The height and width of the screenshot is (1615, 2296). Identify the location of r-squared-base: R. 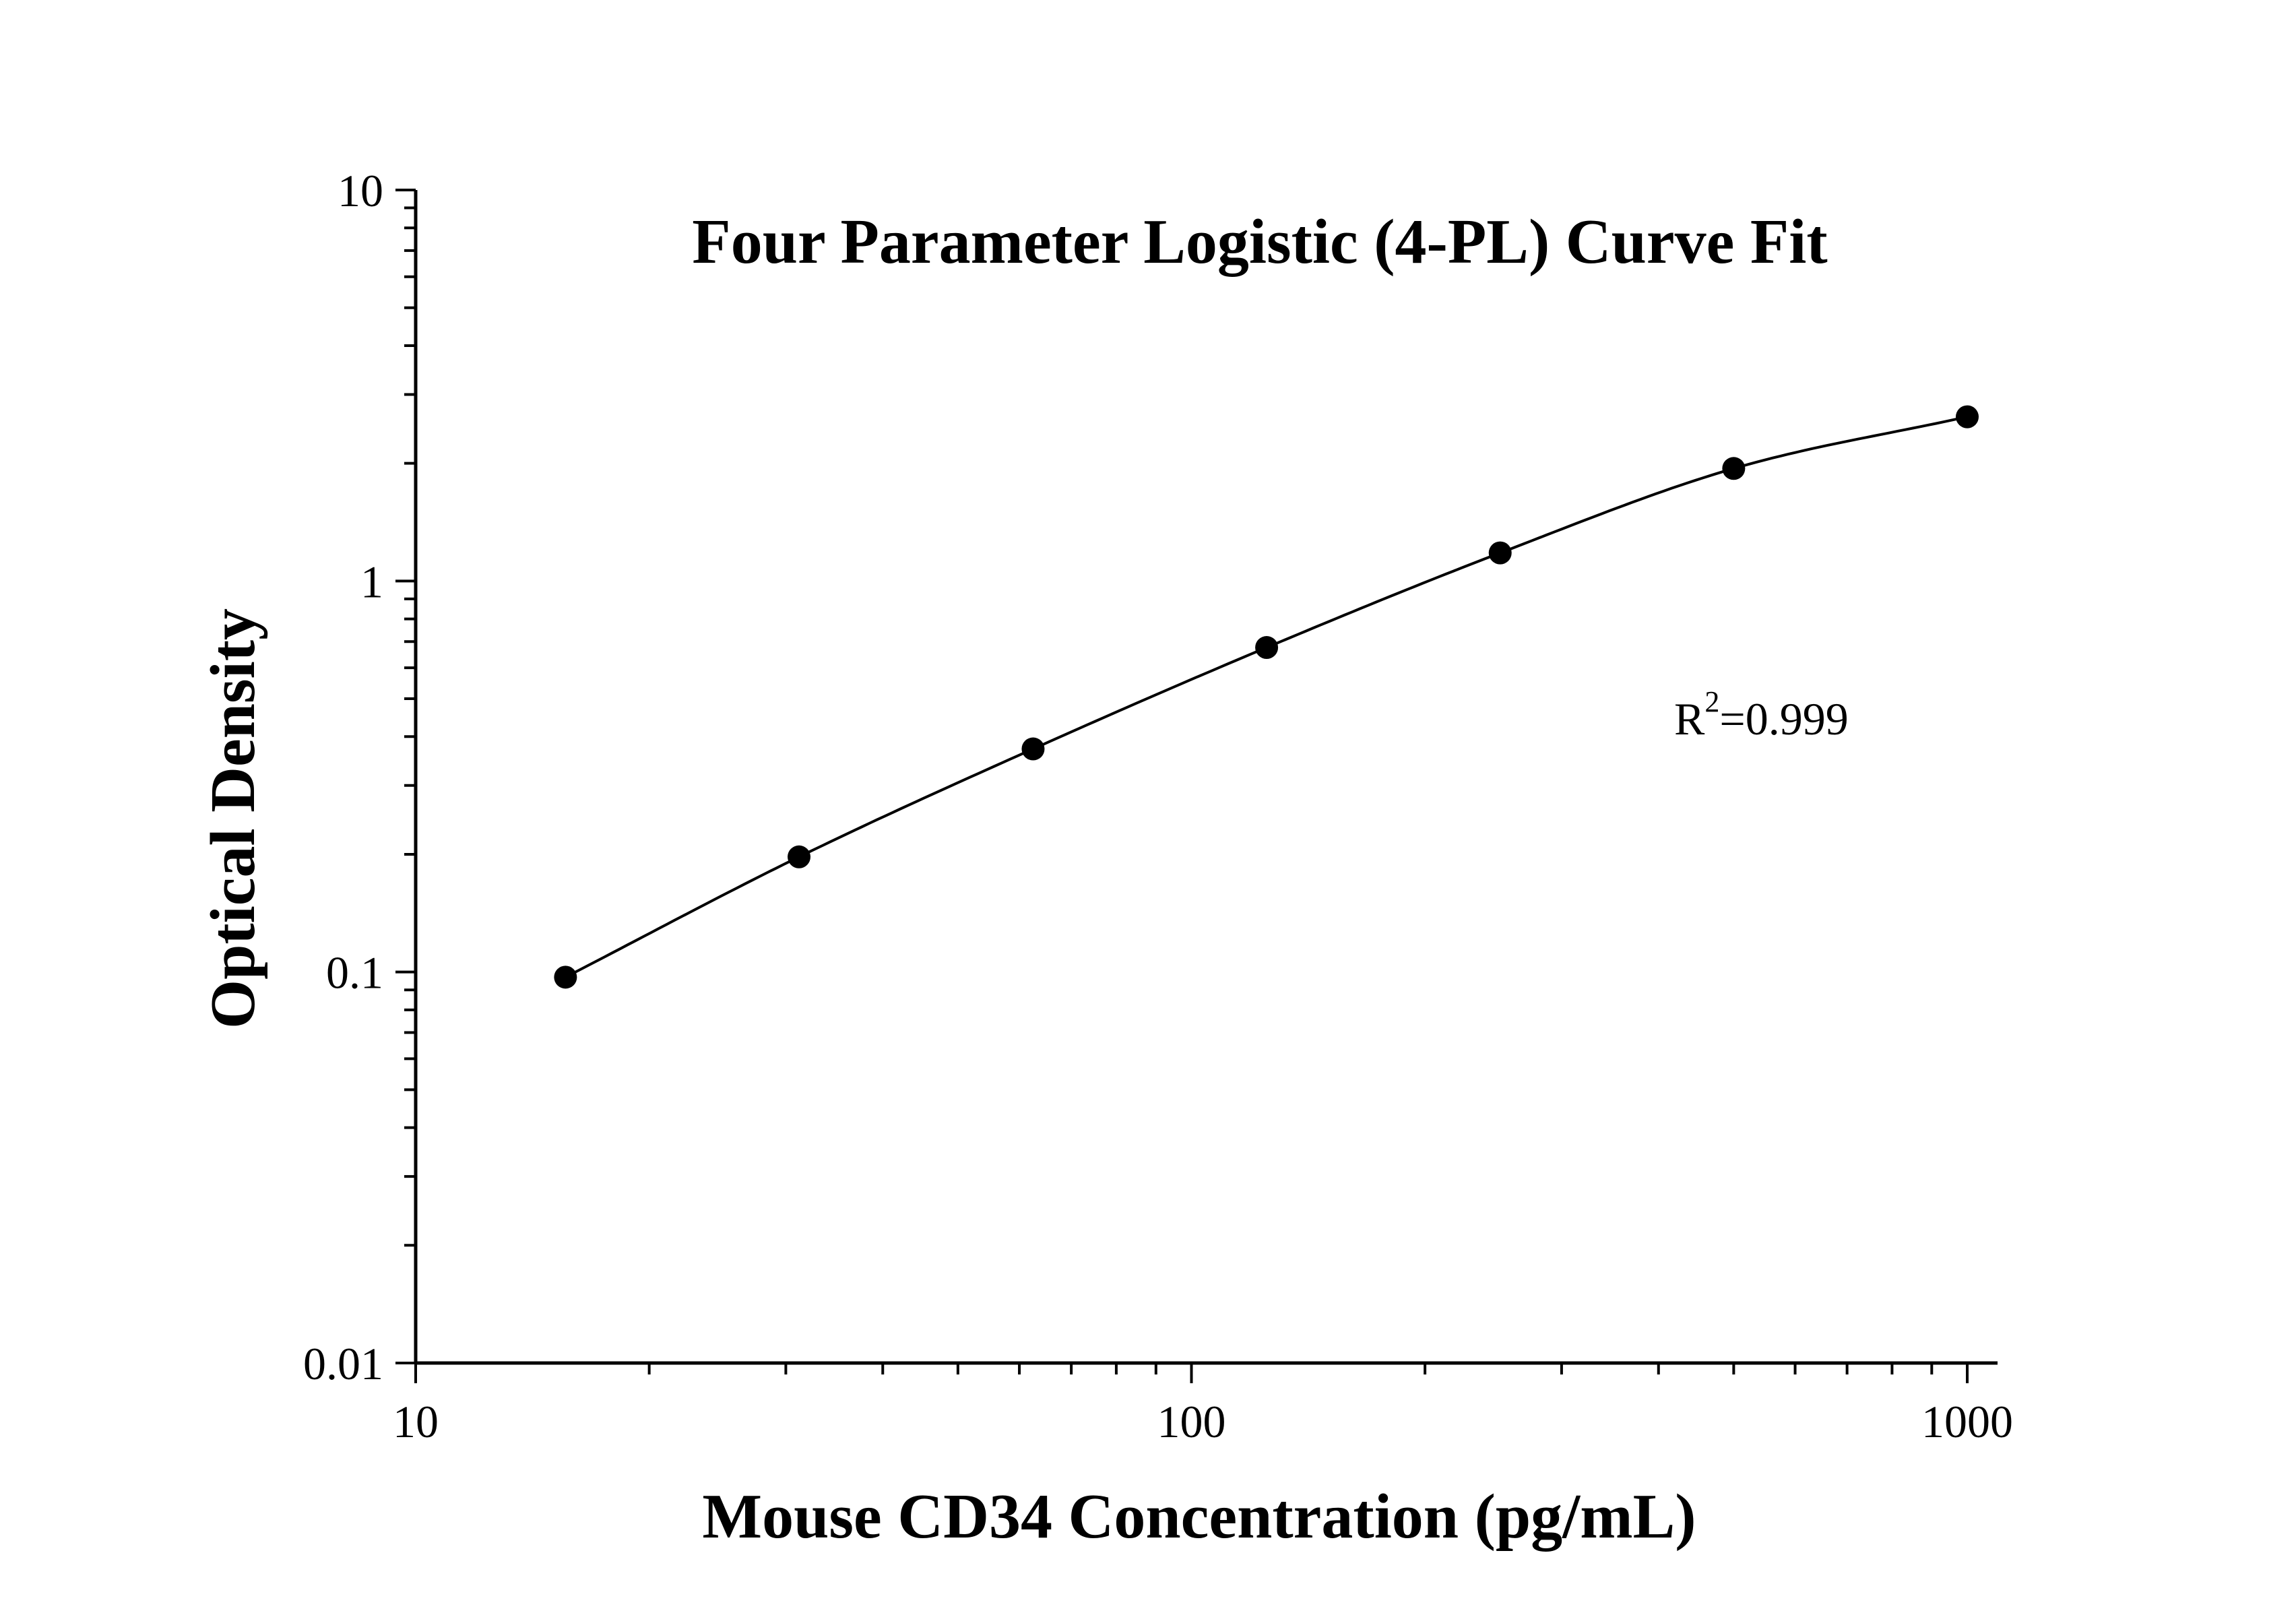
(1689, 719).